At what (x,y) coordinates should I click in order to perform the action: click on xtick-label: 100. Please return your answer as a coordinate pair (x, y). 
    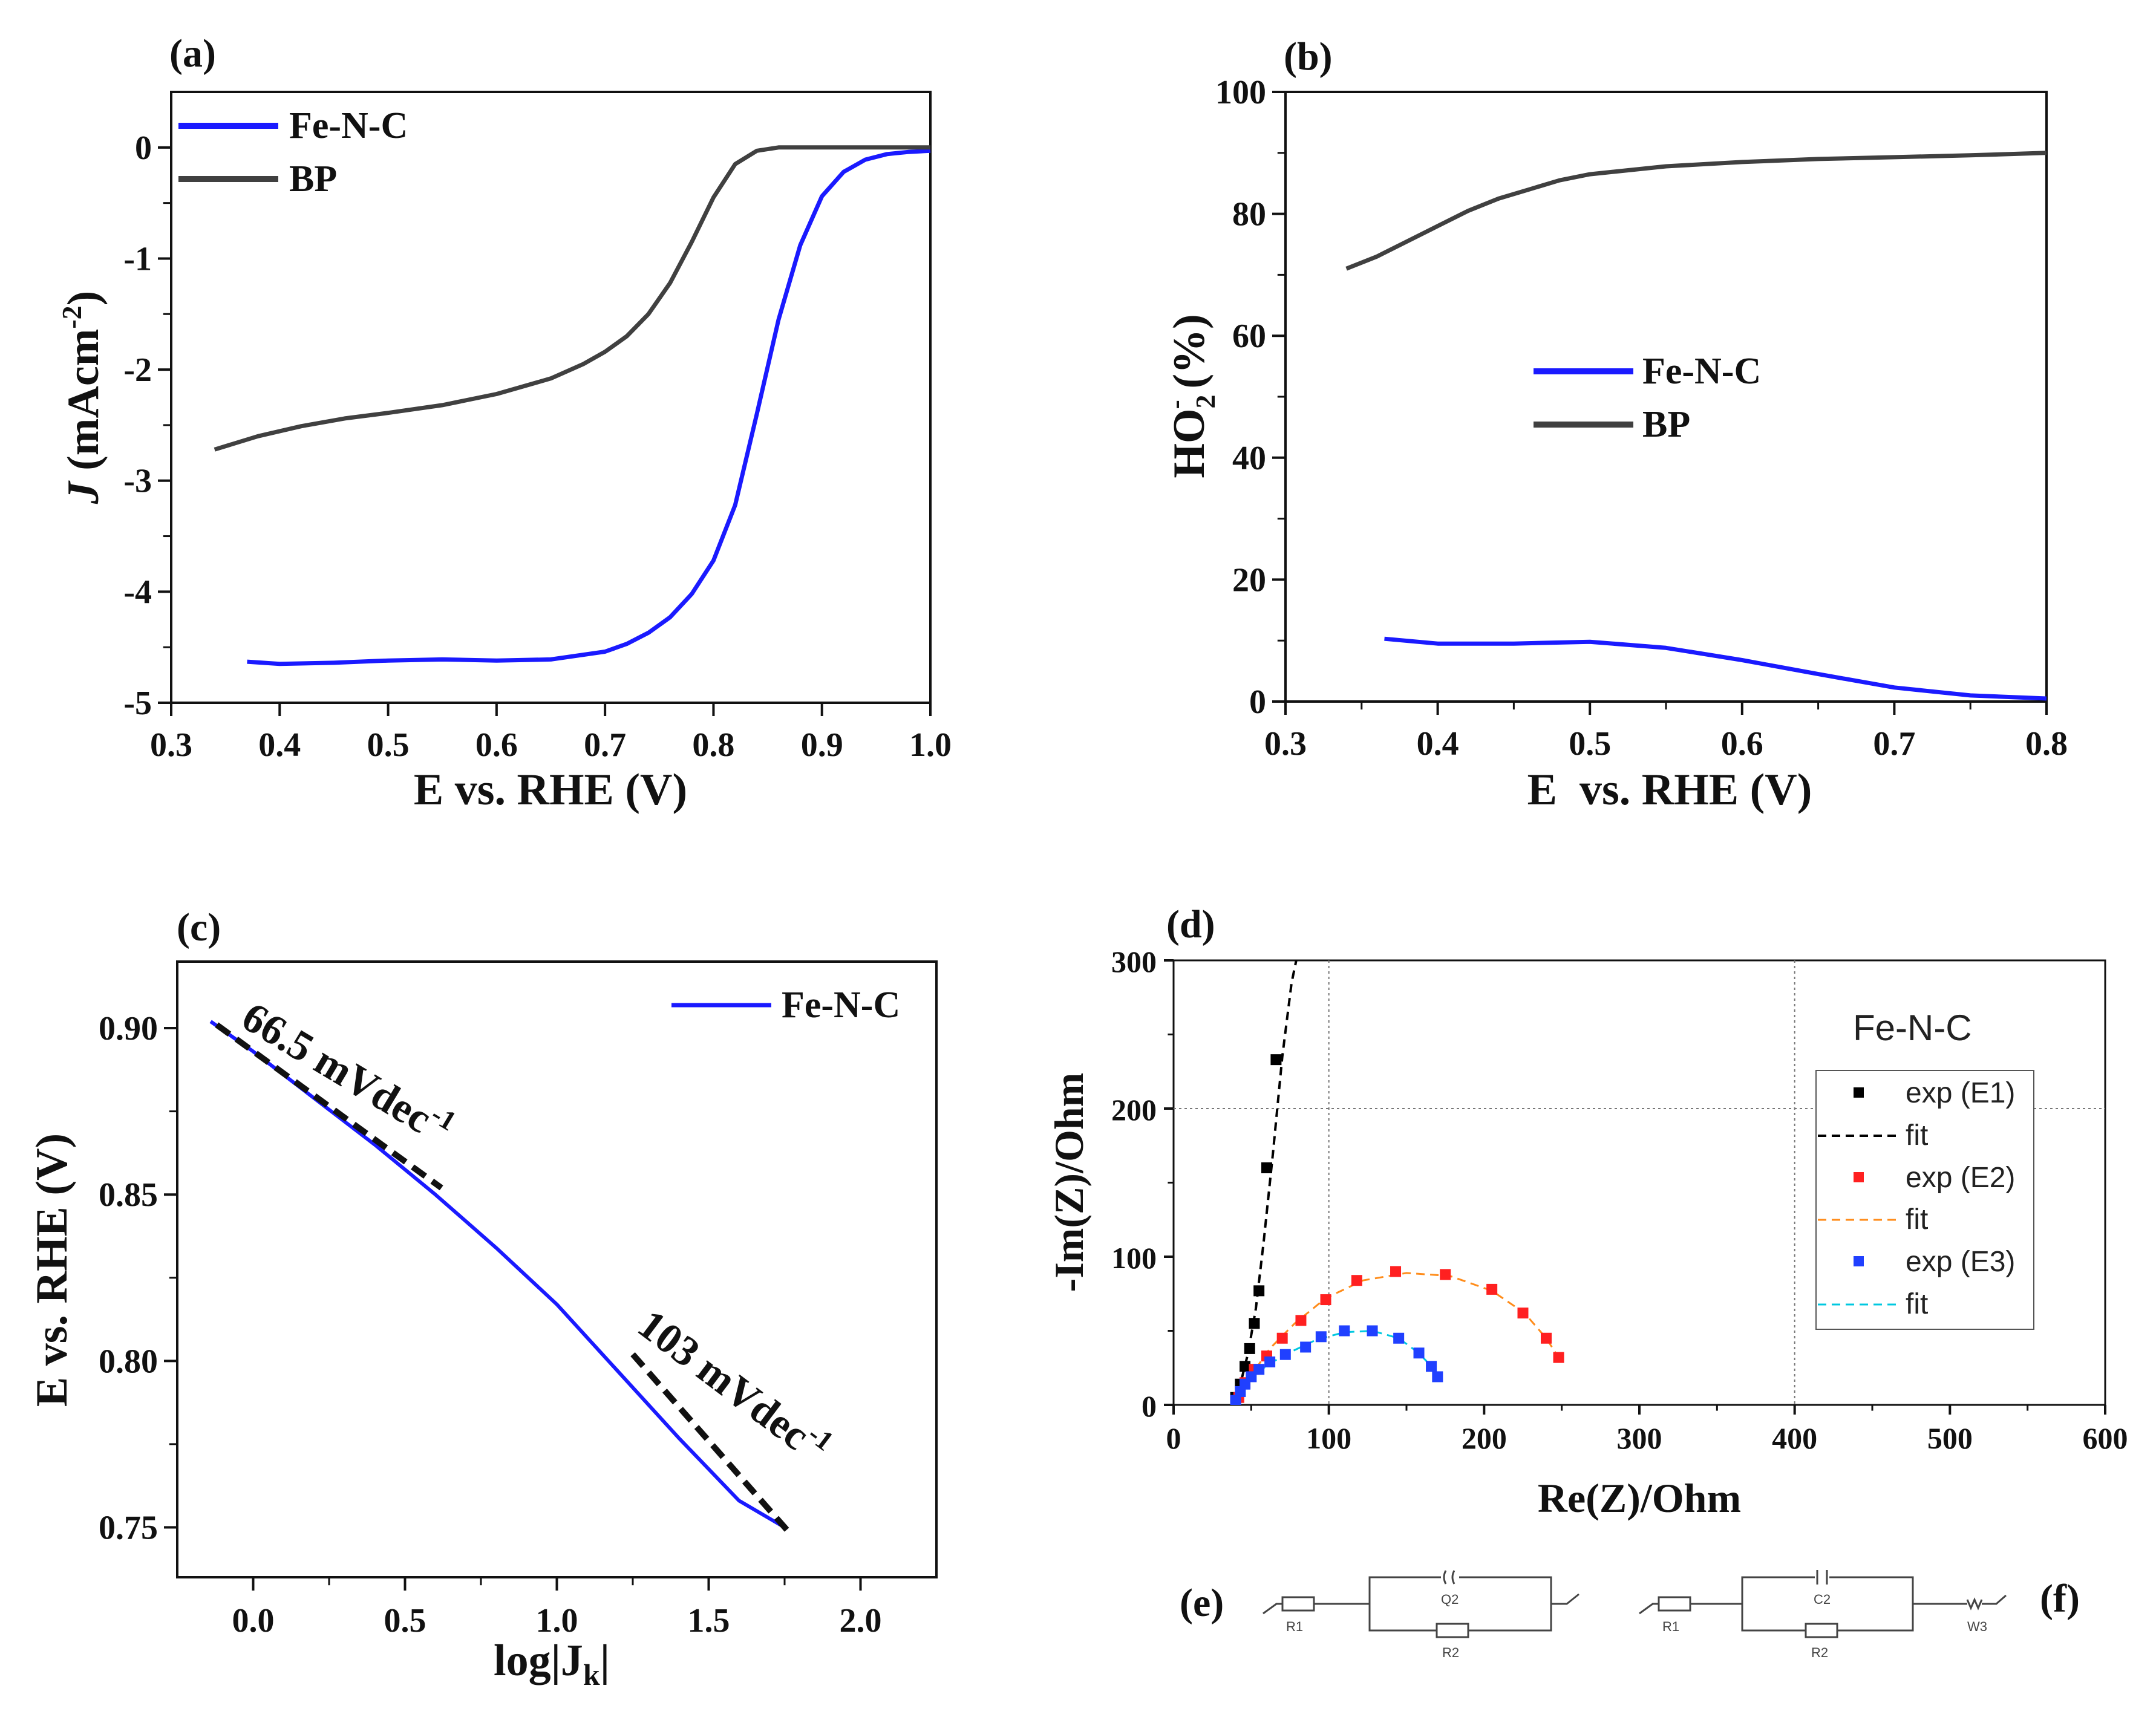
    Looking at the image, I should click on (1328, 1438).